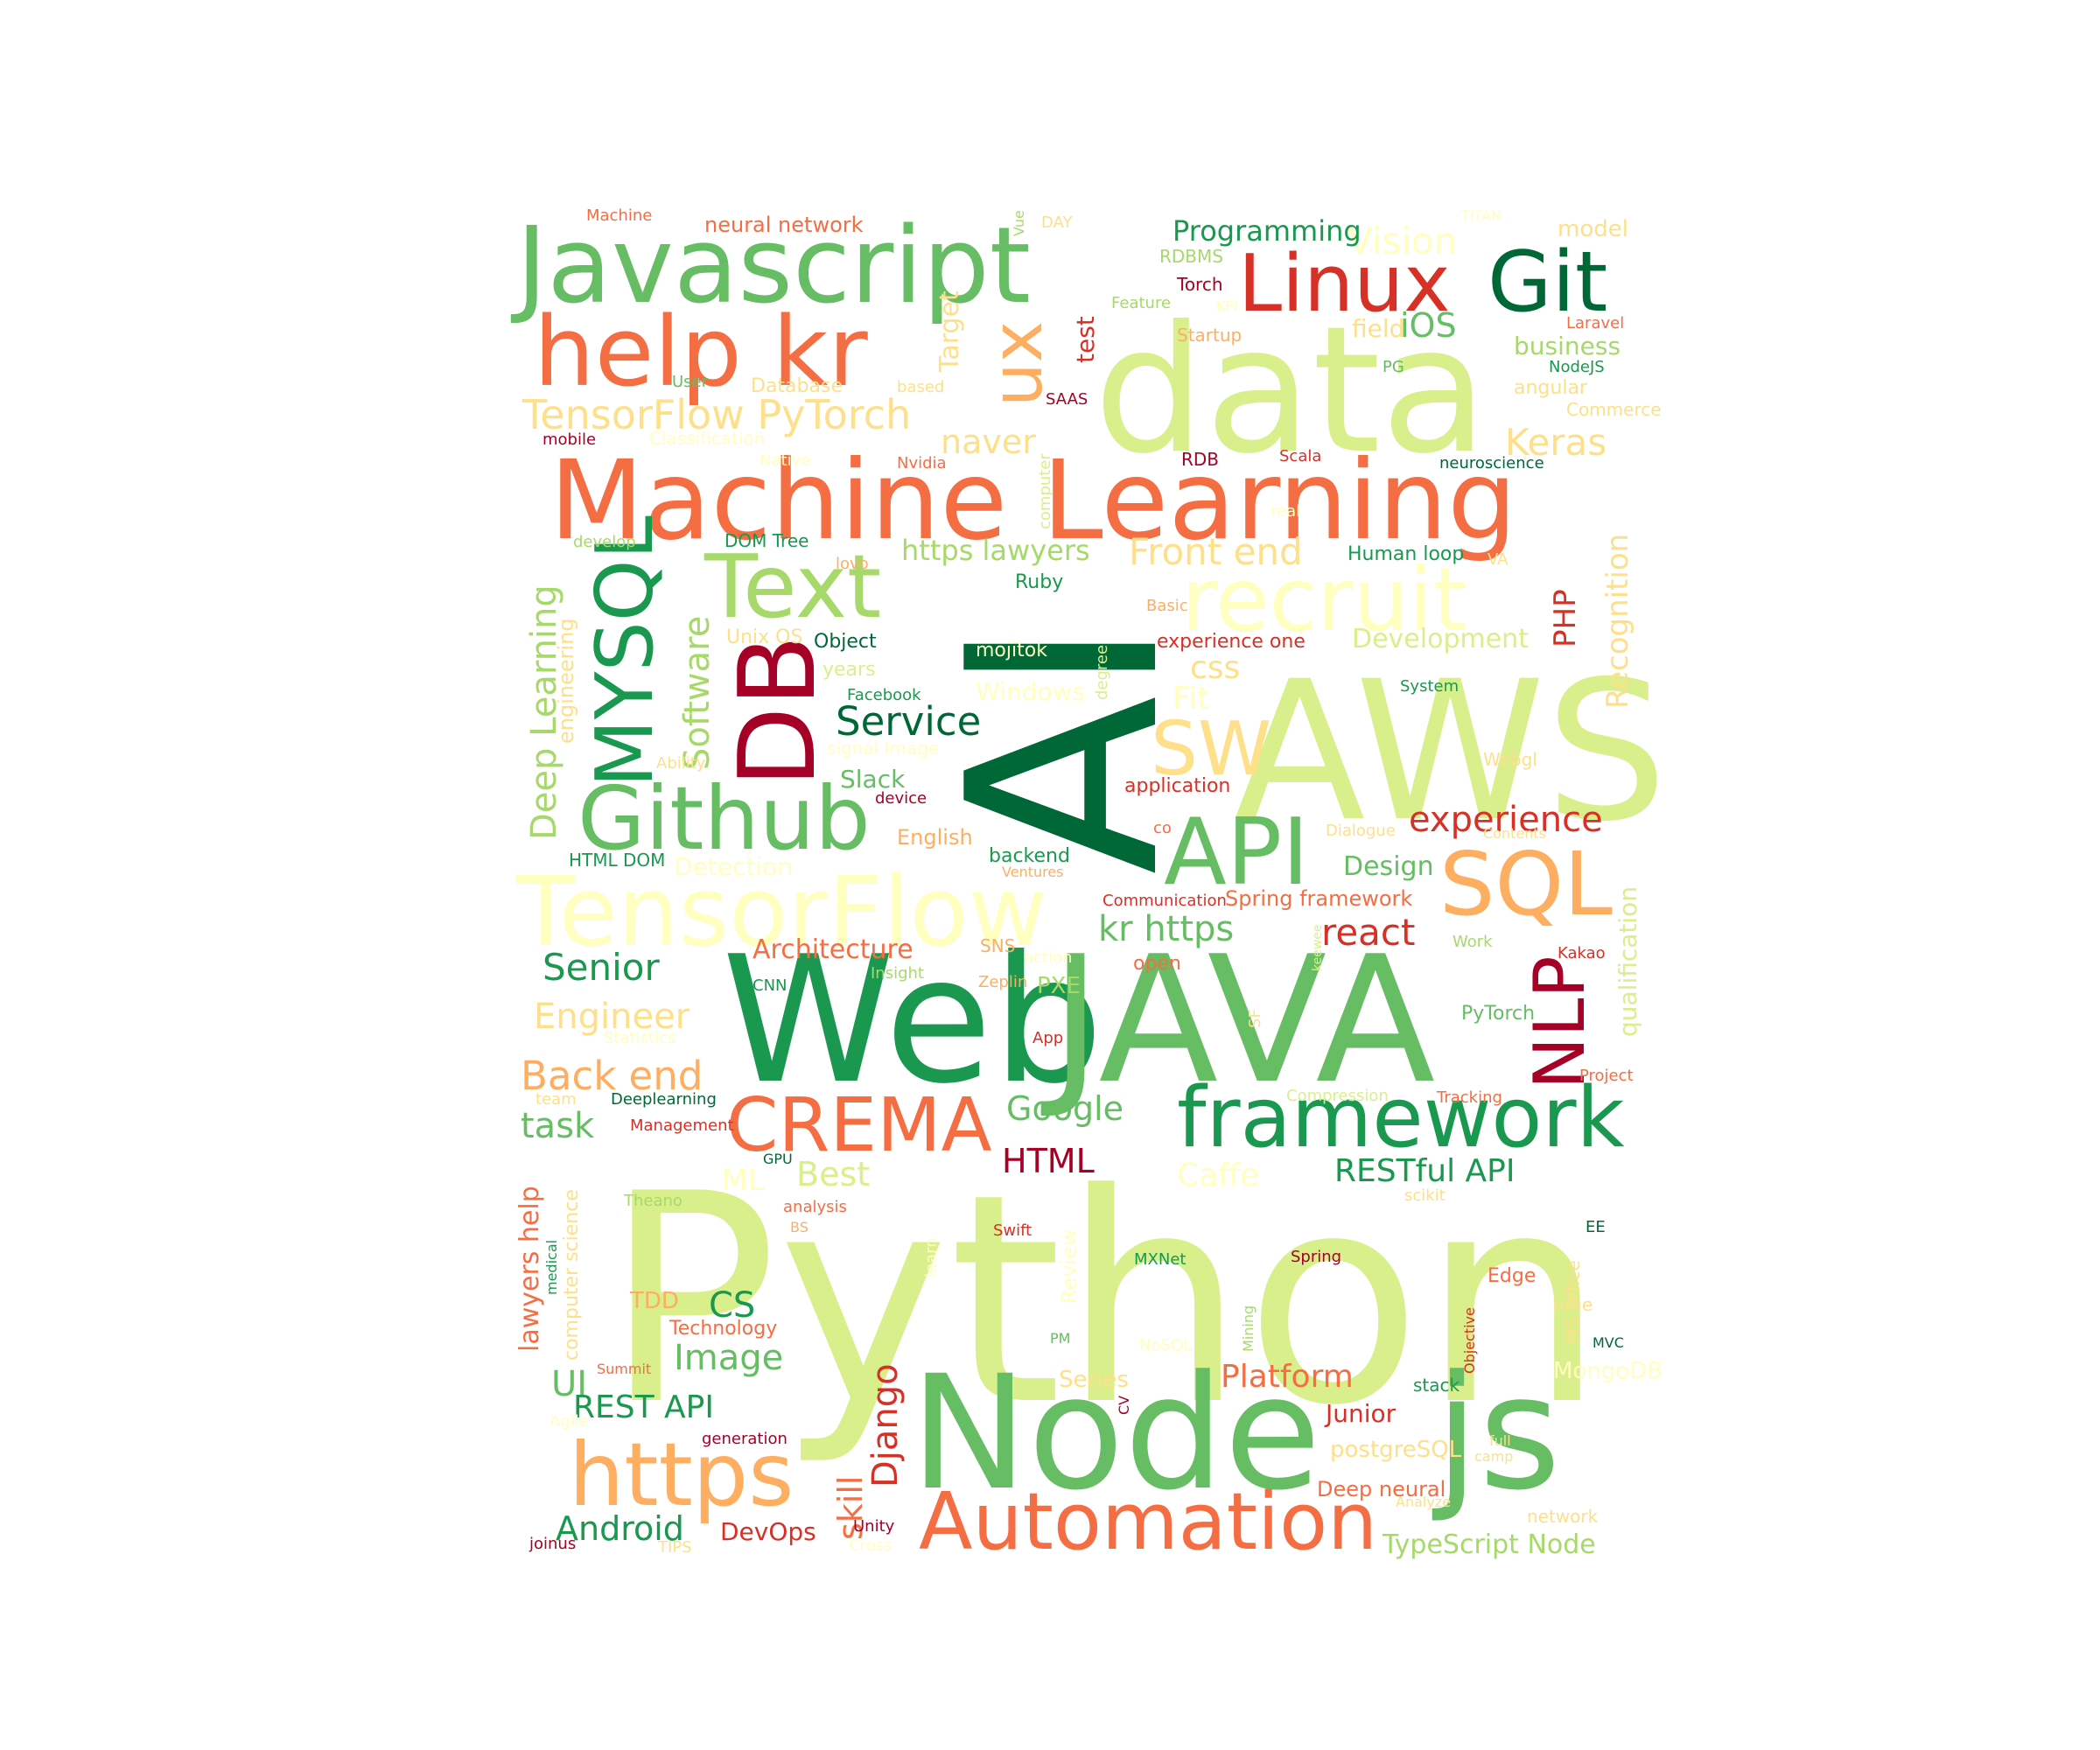 This screenshot has height=1750, width=2100. Describe the element at coordinates (1514, 833) in the screenshot. I see `word-contents: Contents` at that location.